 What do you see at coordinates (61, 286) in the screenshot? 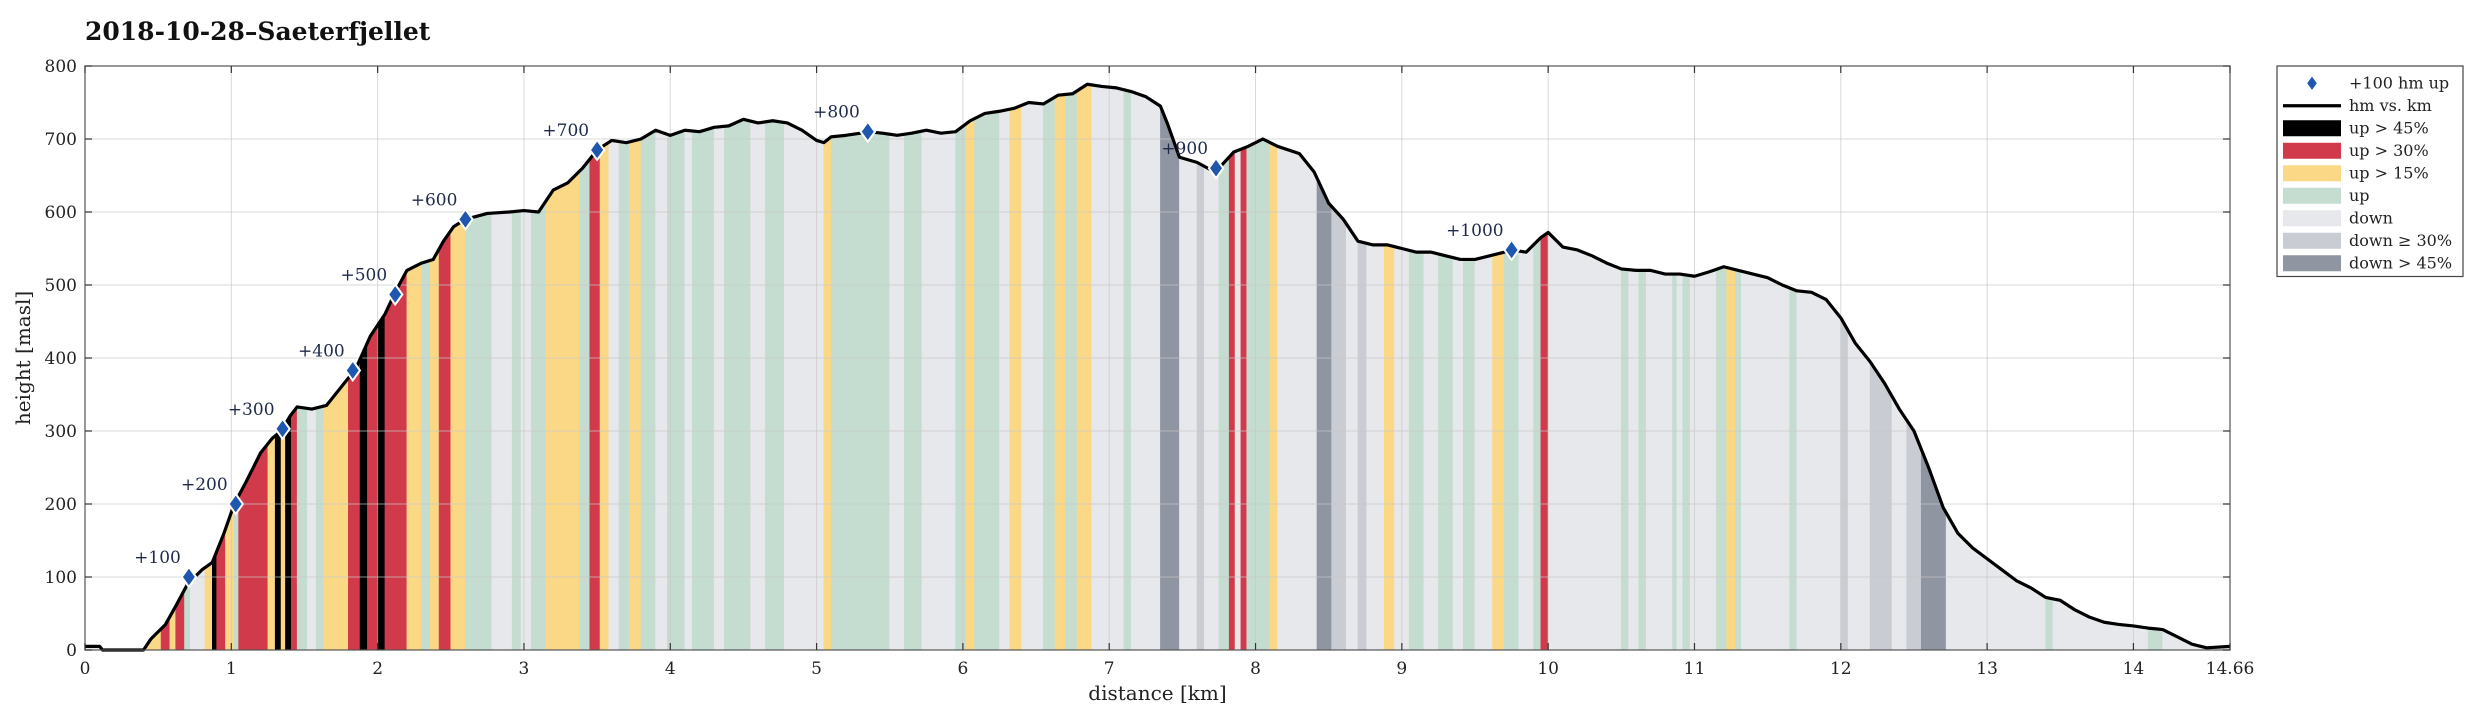
I see `y-tick-label: 500` at bounding box center [61, 286].